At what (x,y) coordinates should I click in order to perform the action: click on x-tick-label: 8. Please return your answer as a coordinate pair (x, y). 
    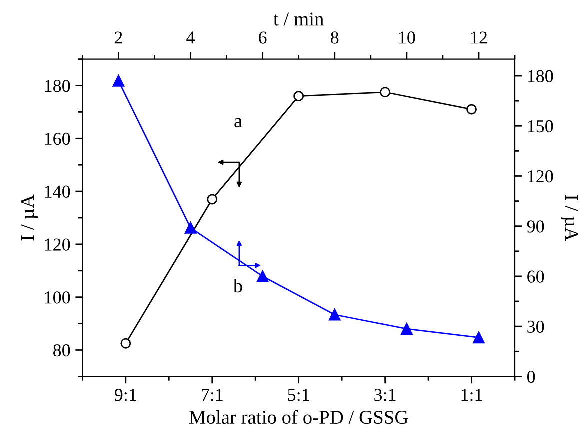
    Looking at the image, I should click on (335, 38).